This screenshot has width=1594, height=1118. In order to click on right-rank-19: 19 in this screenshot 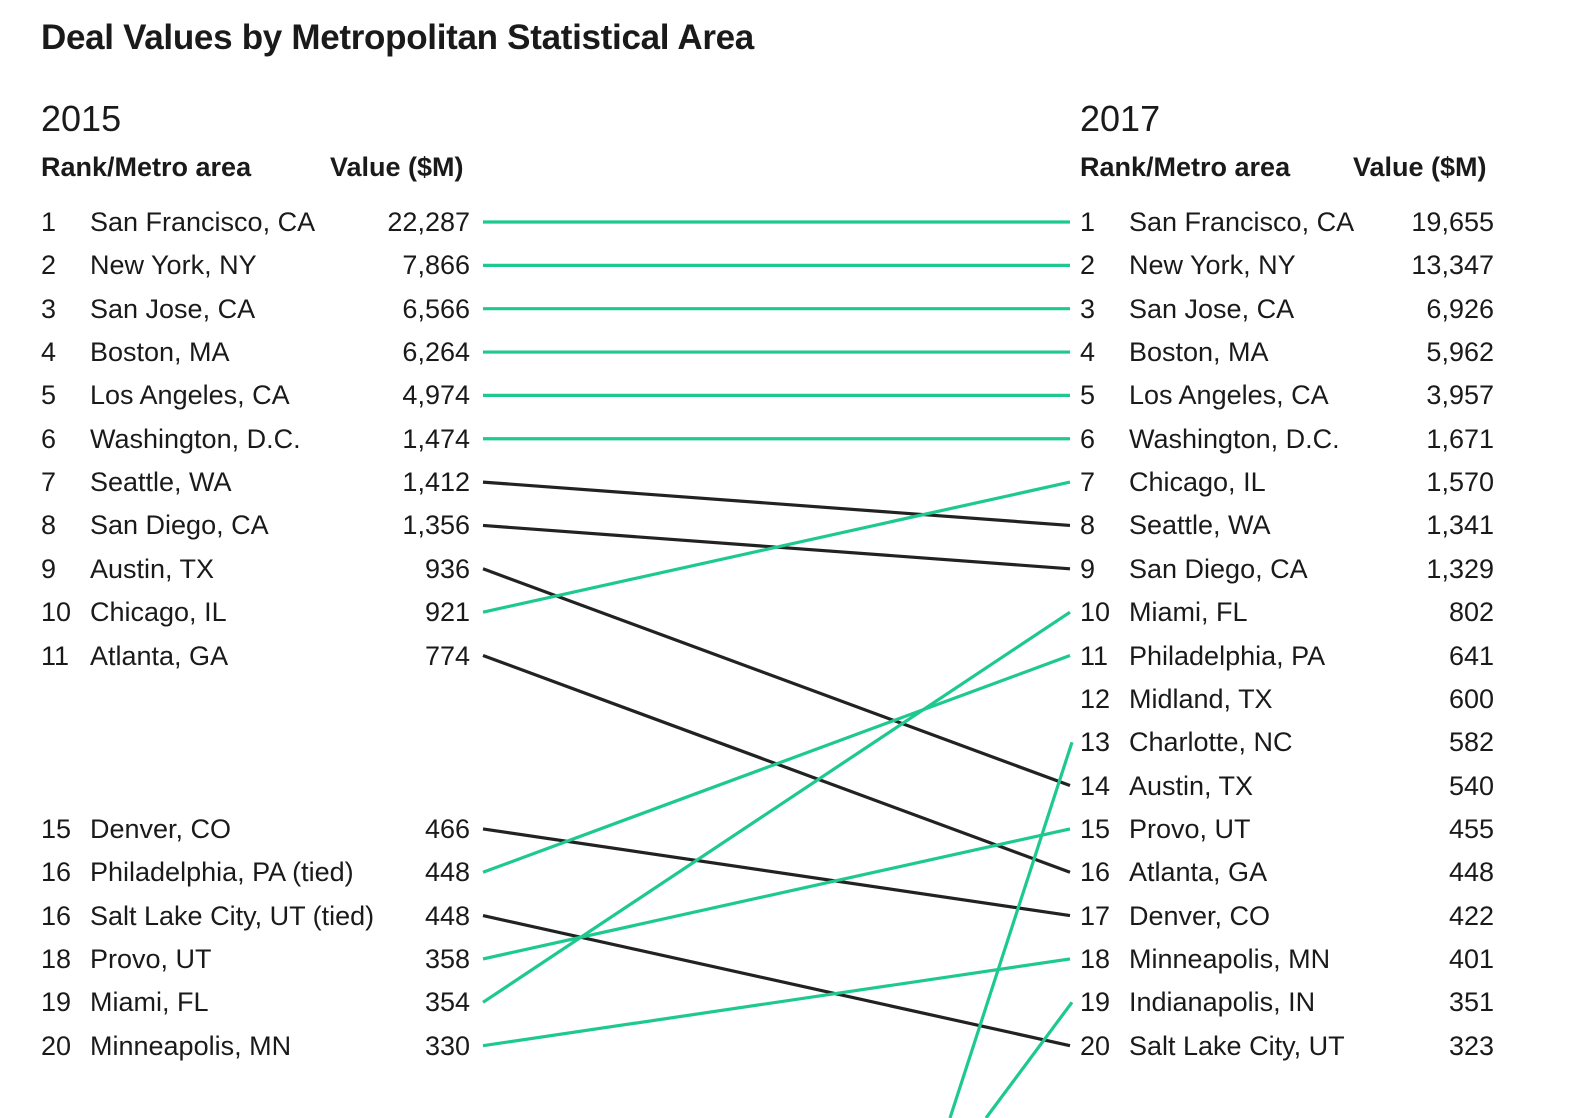, I will do `click(1095, 1002)`.